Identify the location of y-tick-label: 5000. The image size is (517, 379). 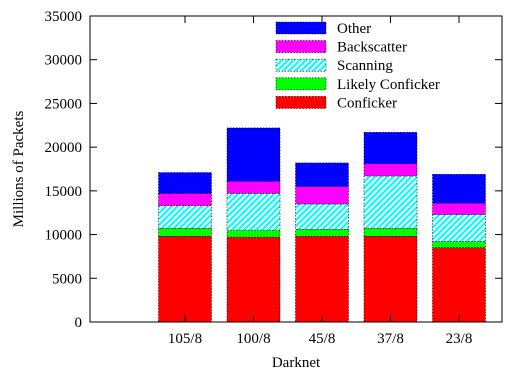
(67, 279).